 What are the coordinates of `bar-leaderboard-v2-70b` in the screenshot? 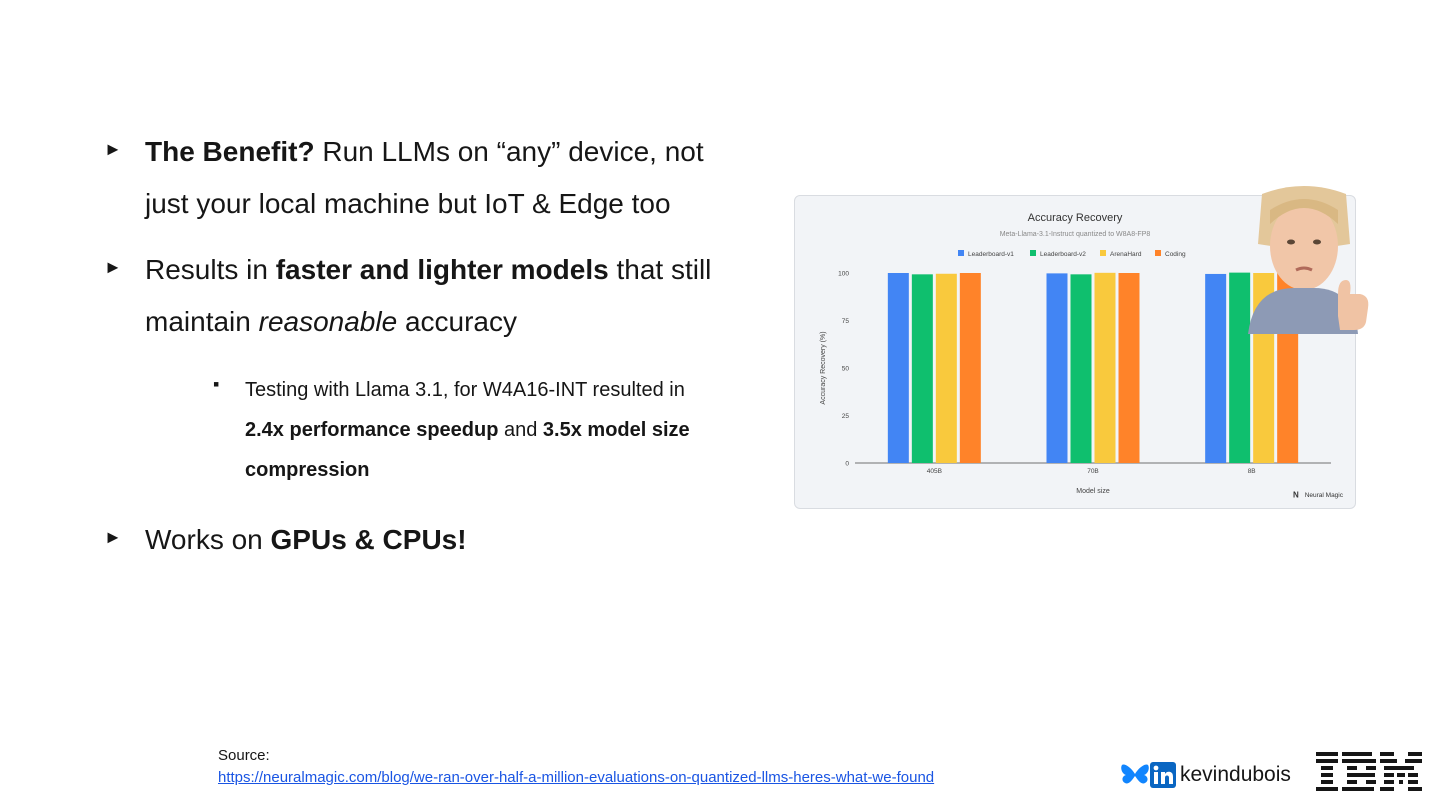 It's located at (1081, 368).